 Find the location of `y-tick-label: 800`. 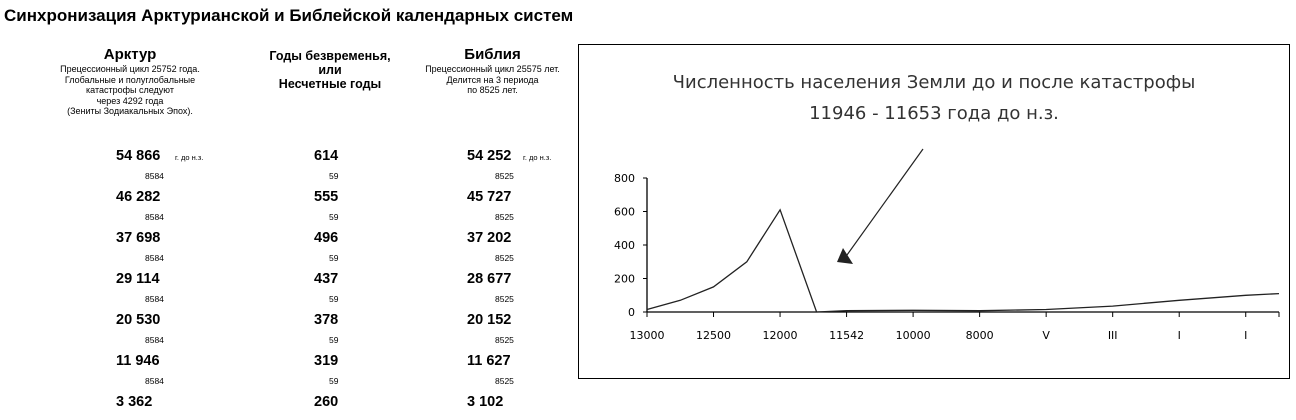

y-tick-label: 800 is located at coordinates (624, 178).